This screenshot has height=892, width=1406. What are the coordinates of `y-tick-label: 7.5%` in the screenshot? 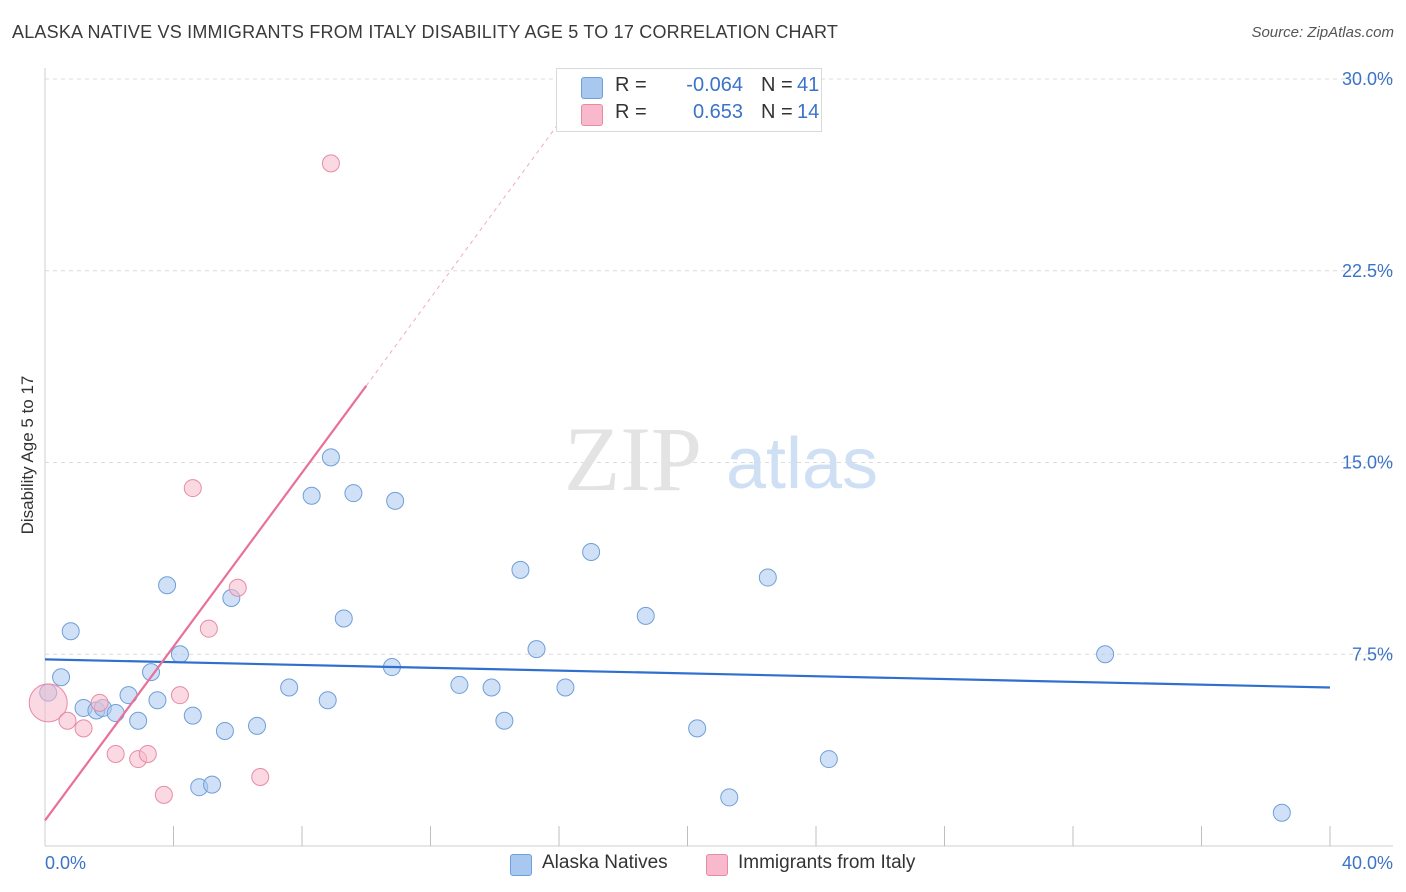 It's located at (1372, 654).